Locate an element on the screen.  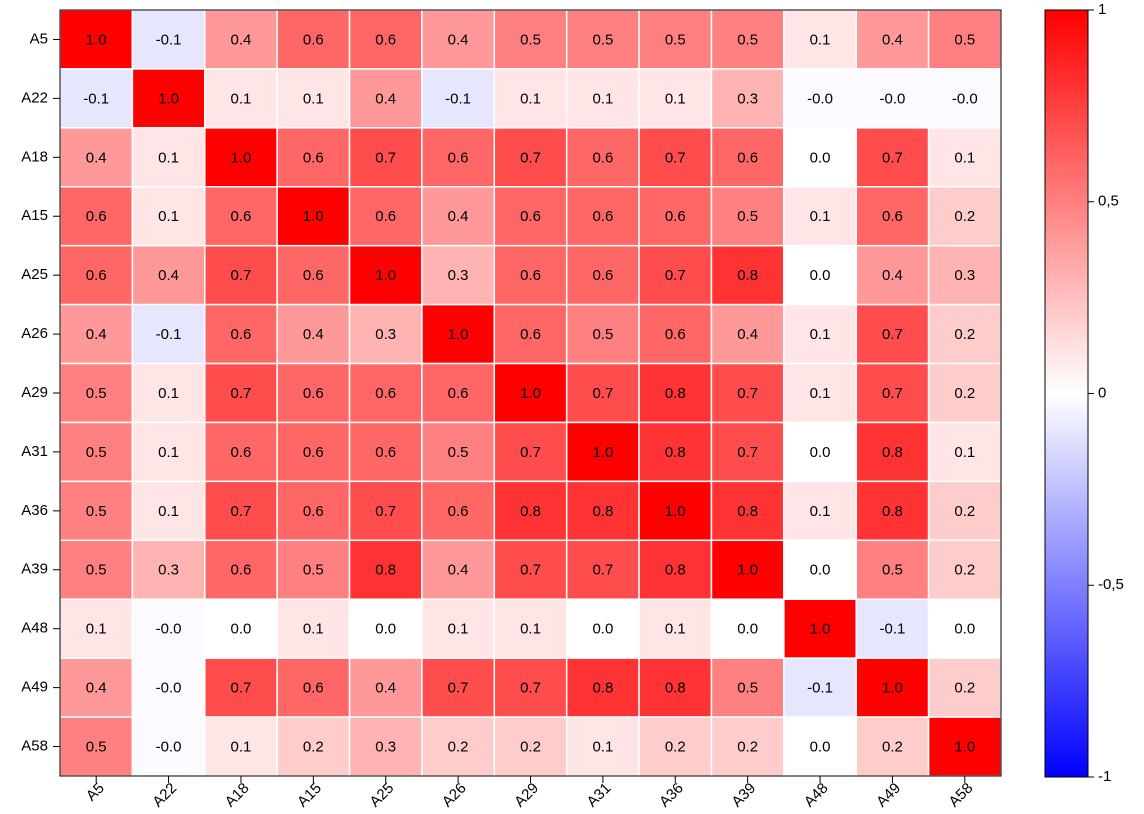
x-tick-label: A39 is located at coordinates (743, 795).